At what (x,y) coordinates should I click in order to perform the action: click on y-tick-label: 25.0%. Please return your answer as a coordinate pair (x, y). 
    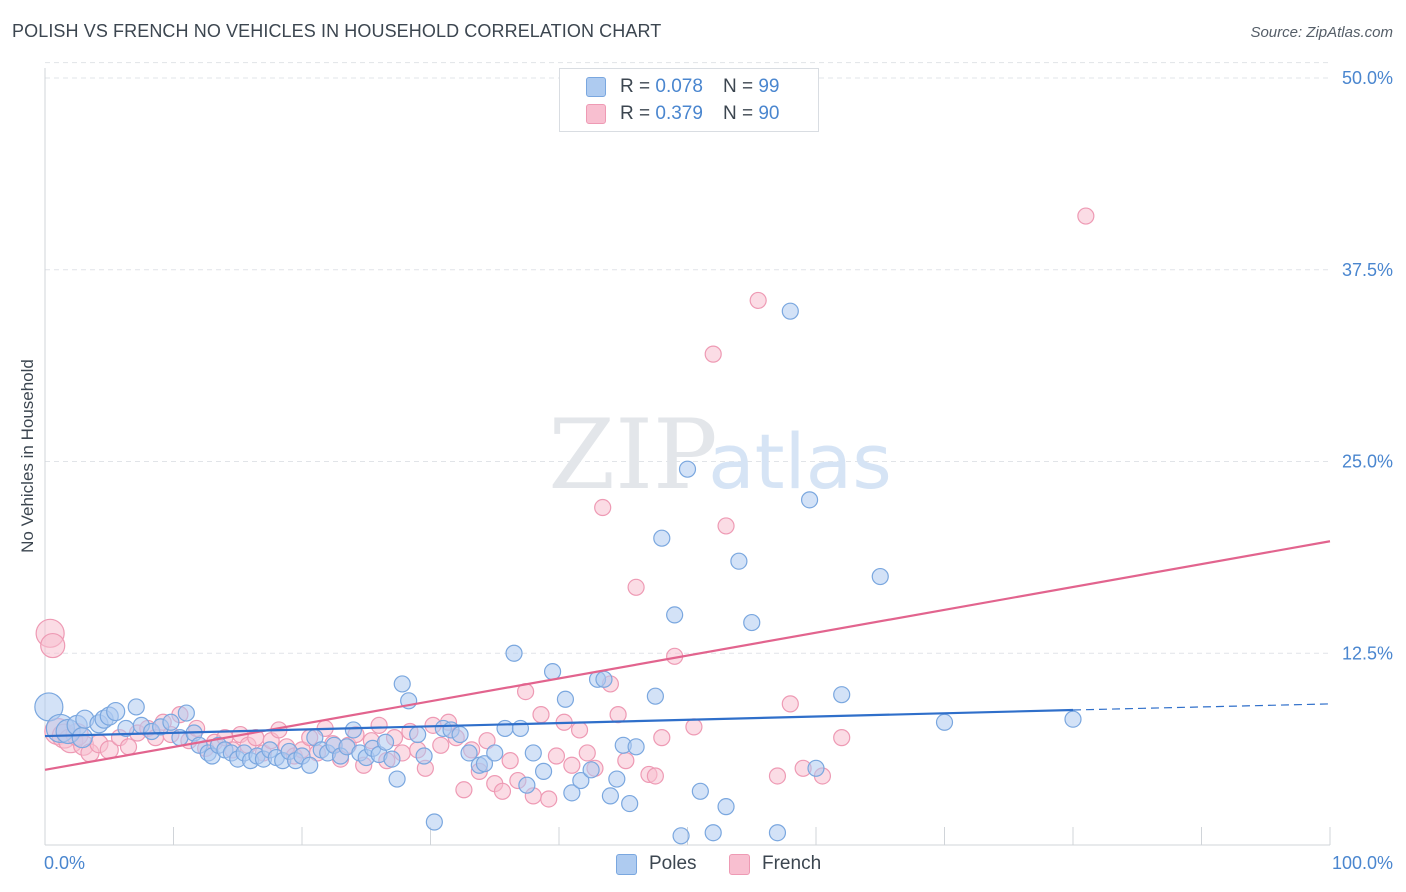
    Looking at the image, I should click on (1367, 462).